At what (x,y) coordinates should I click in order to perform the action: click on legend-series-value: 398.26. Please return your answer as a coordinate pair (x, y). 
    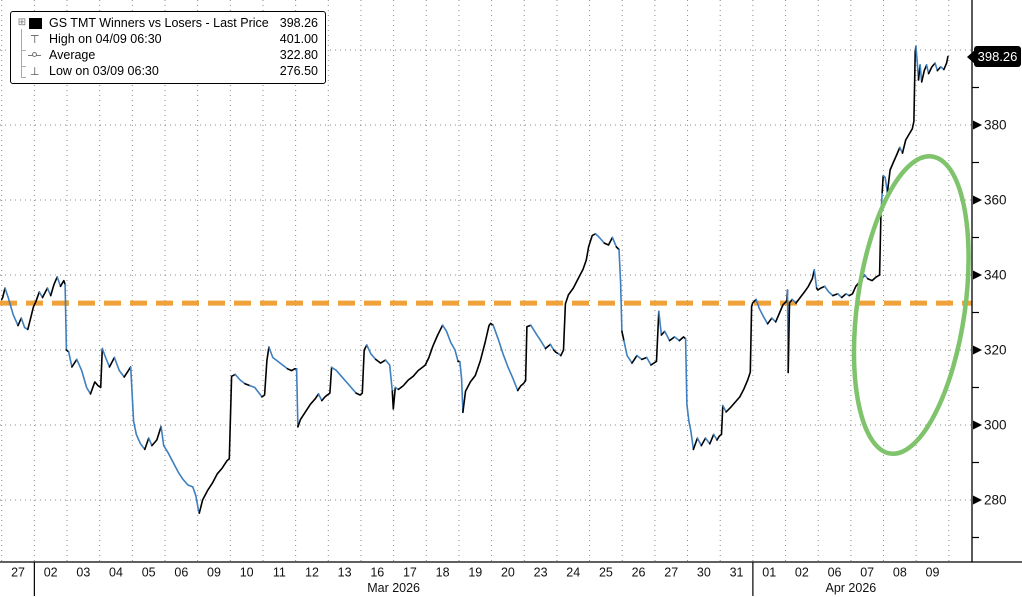
    Looking at the image, I should click on (298, 23).